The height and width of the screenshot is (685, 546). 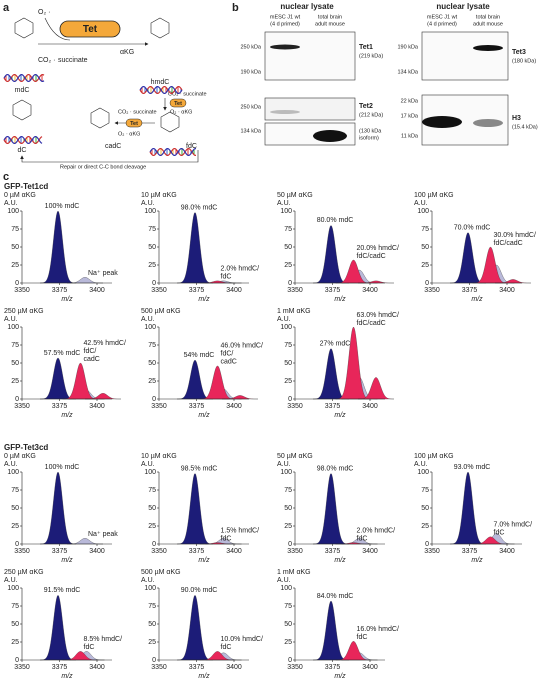 I want to click on peak-label: 80.0% mdC, so click(x=335, y=220).